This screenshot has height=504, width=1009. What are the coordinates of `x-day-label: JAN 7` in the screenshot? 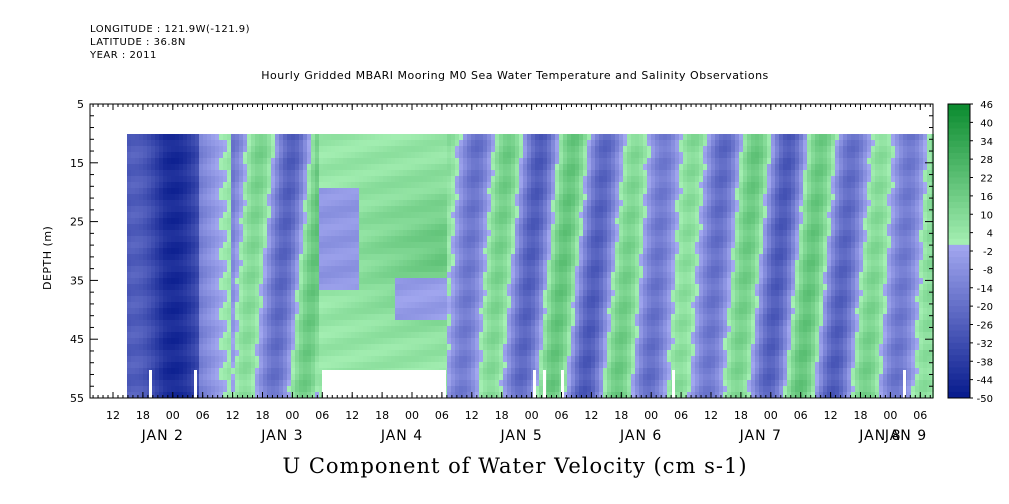 It's located at (760, 436).